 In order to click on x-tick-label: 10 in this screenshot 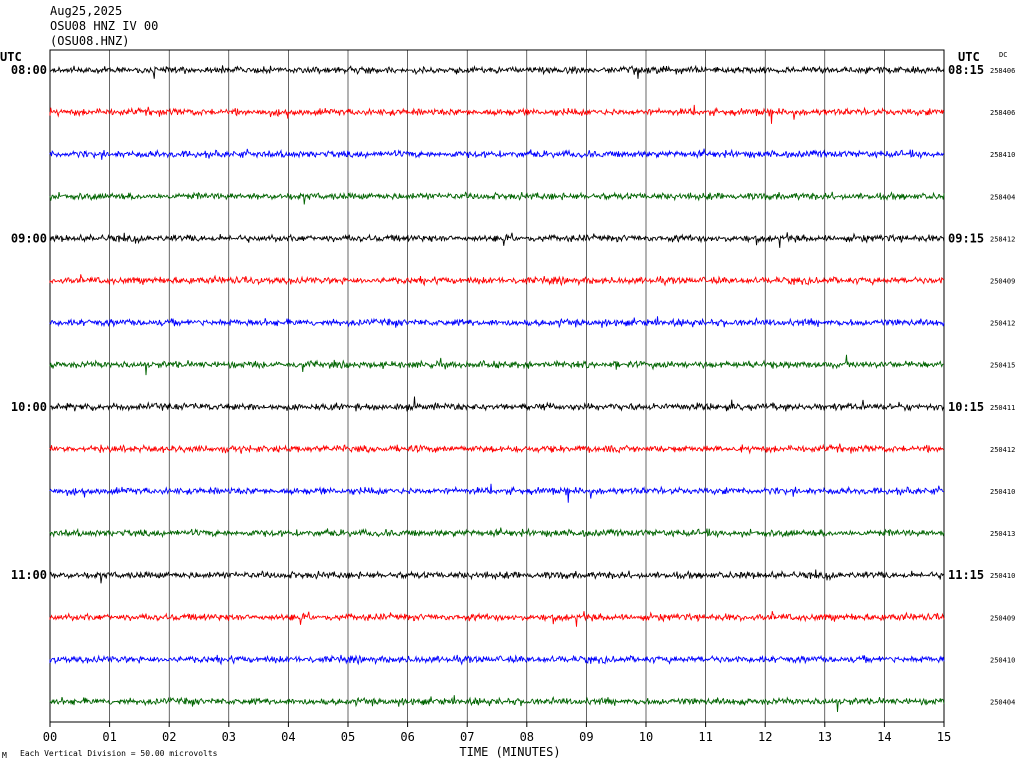, I will do `click(646, 737)`.